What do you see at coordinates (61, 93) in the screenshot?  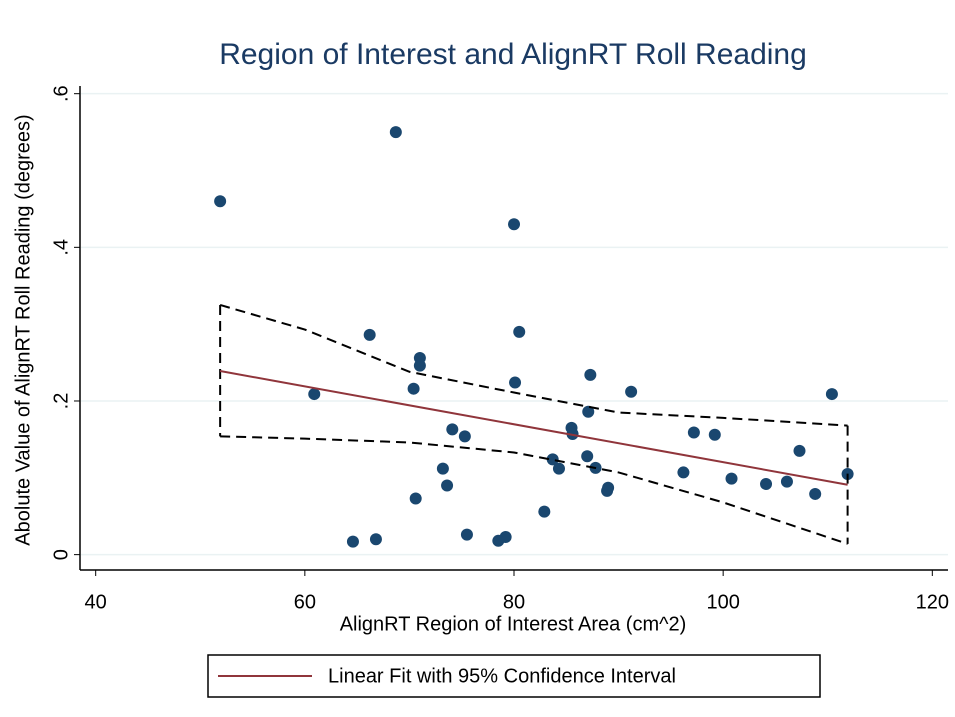 I see `y-tick-label: .6` at bounding box center [61, 93].